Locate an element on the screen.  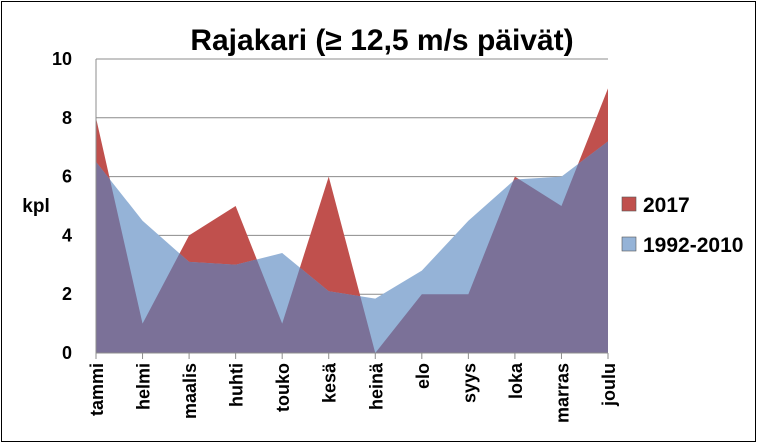
x-tick-label: marras is located at coordinates (562, 393).